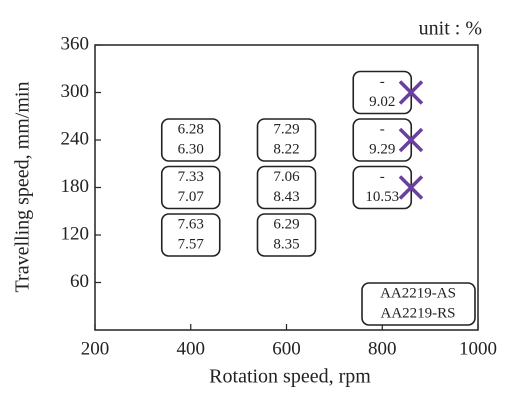 The image size is (525, 405). What do you see at coordinates (95, 348) in the screenshot?
I see `x-tick-label: 200` at bounding box center [95, 348].